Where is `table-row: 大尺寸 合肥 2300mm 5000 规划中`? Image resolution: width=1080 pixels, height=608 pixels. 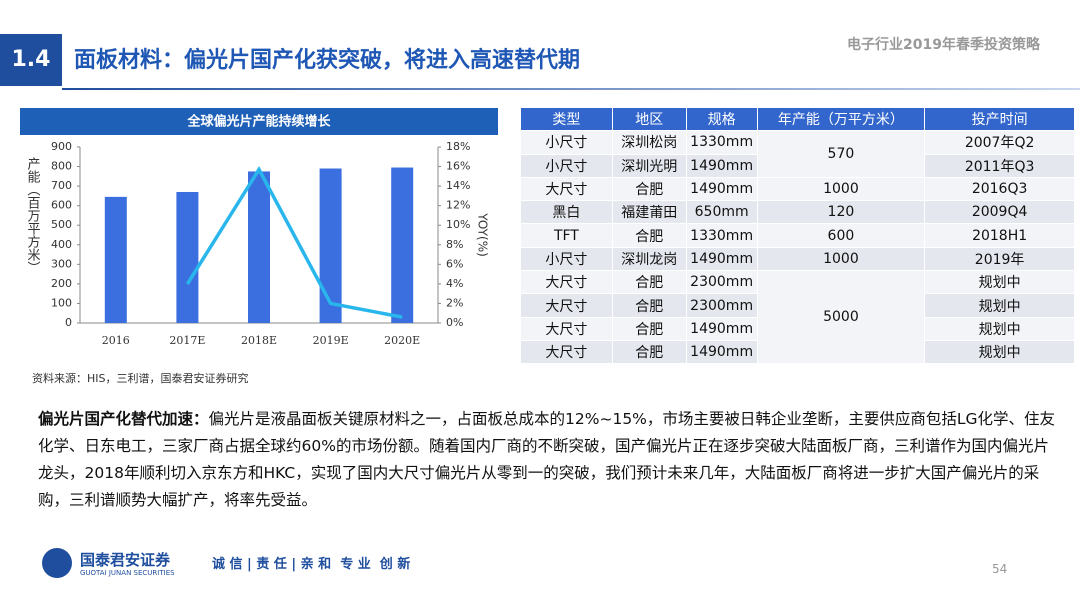 table-row: 大尺寸 合肥 2300mm 5000 规划中 is located at coordinates (797, 317).